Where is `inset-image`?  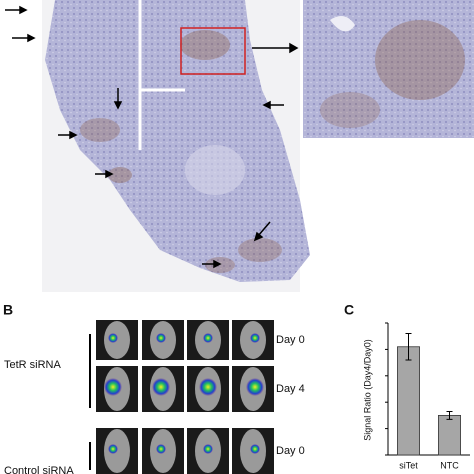 inset-image is located at coordinates (388, 69).